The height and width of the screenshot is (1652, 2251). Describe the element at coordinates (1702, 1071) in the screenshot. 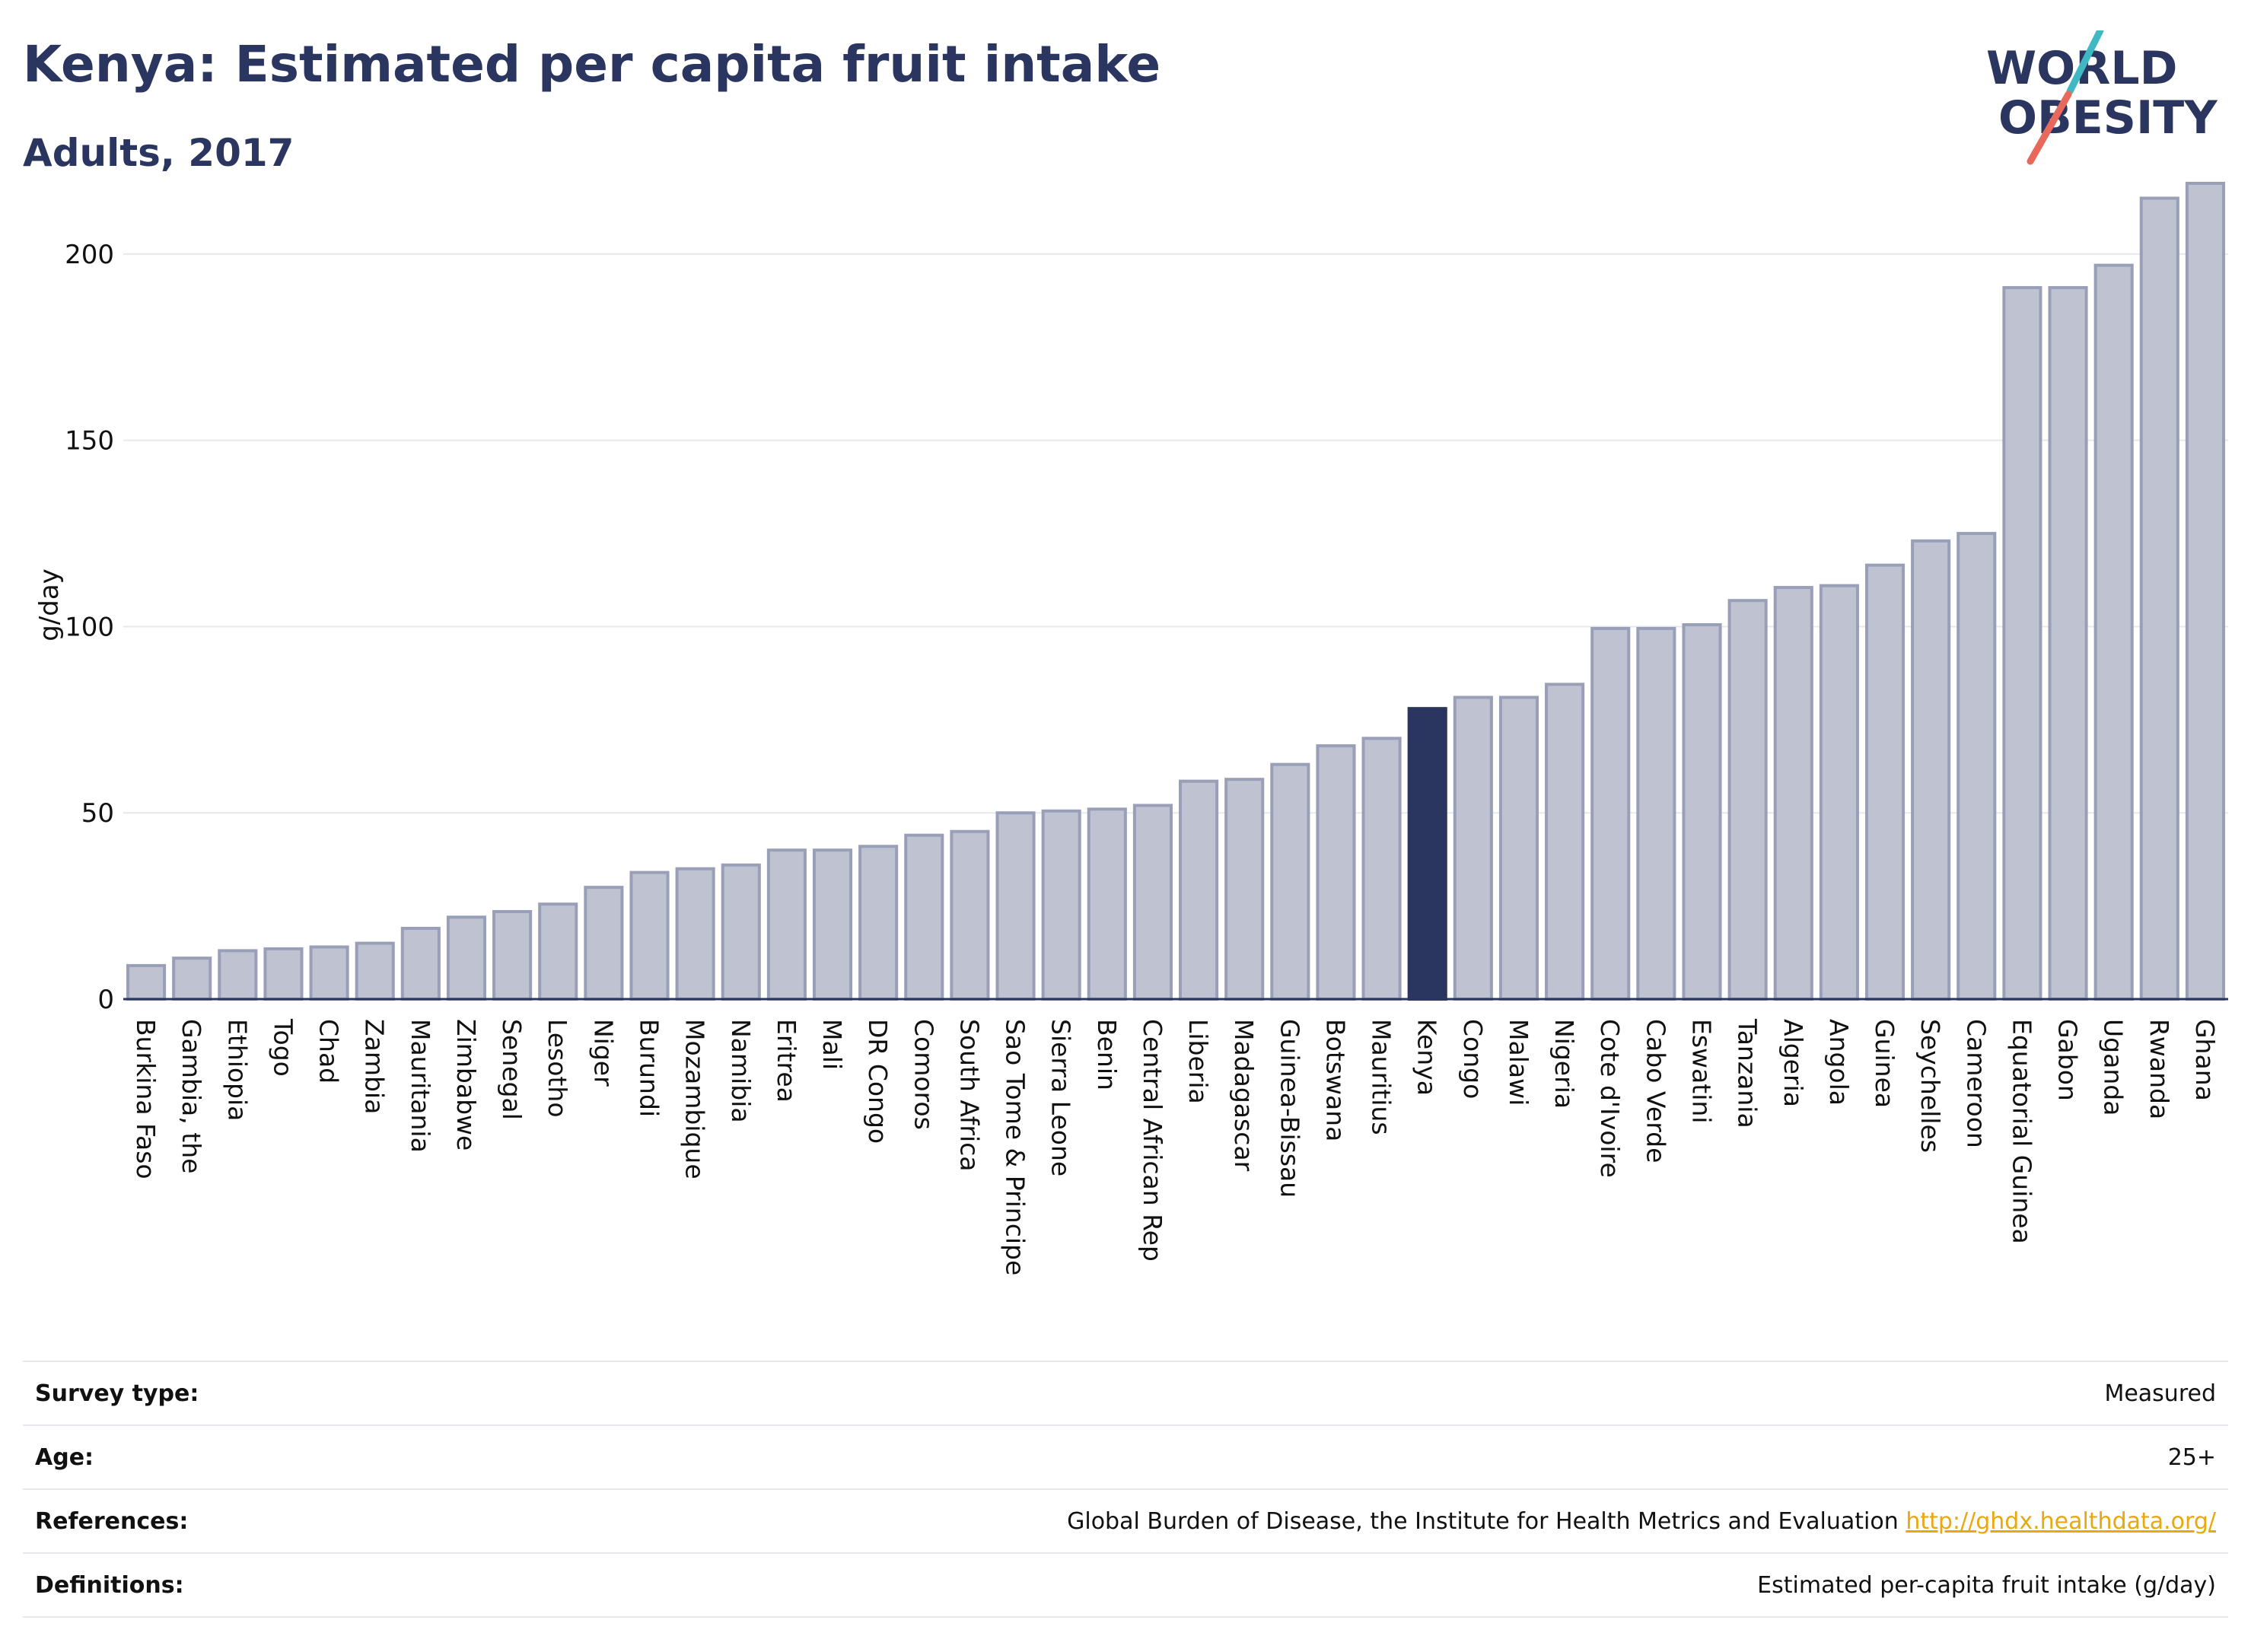

I see `x-tick-label: Eswatini` at that location.